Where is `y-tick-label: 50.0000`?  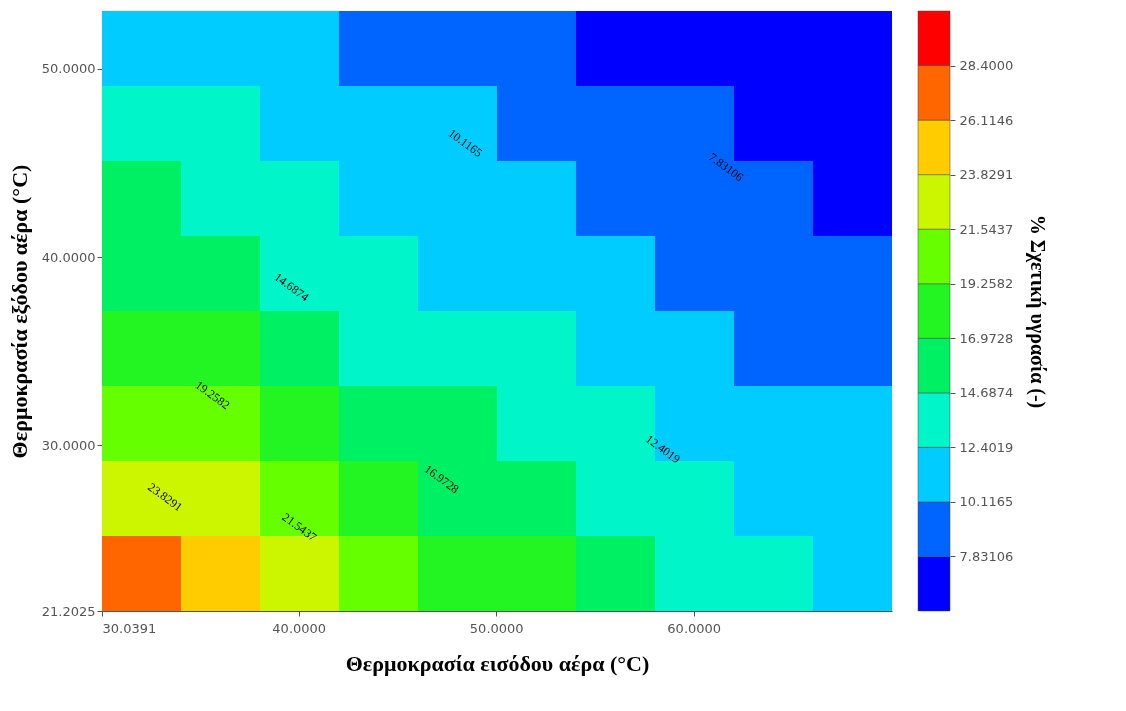
y-tick-label: 50.0000 is located at coordinates (68, 69).